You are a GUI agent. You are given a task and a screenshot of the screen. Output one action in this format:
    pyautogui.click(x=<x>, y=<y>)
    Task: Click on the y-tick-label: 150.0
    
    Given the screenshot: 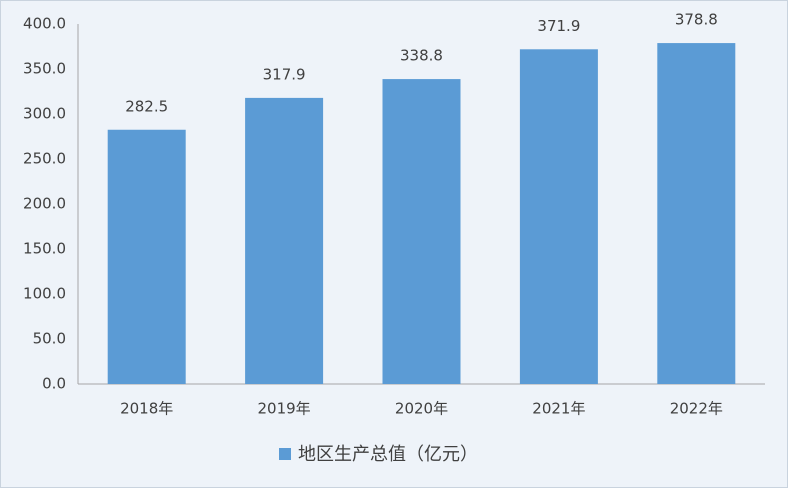 What is the action you would take?
    pyautogui.click(x=44, y=249)
    